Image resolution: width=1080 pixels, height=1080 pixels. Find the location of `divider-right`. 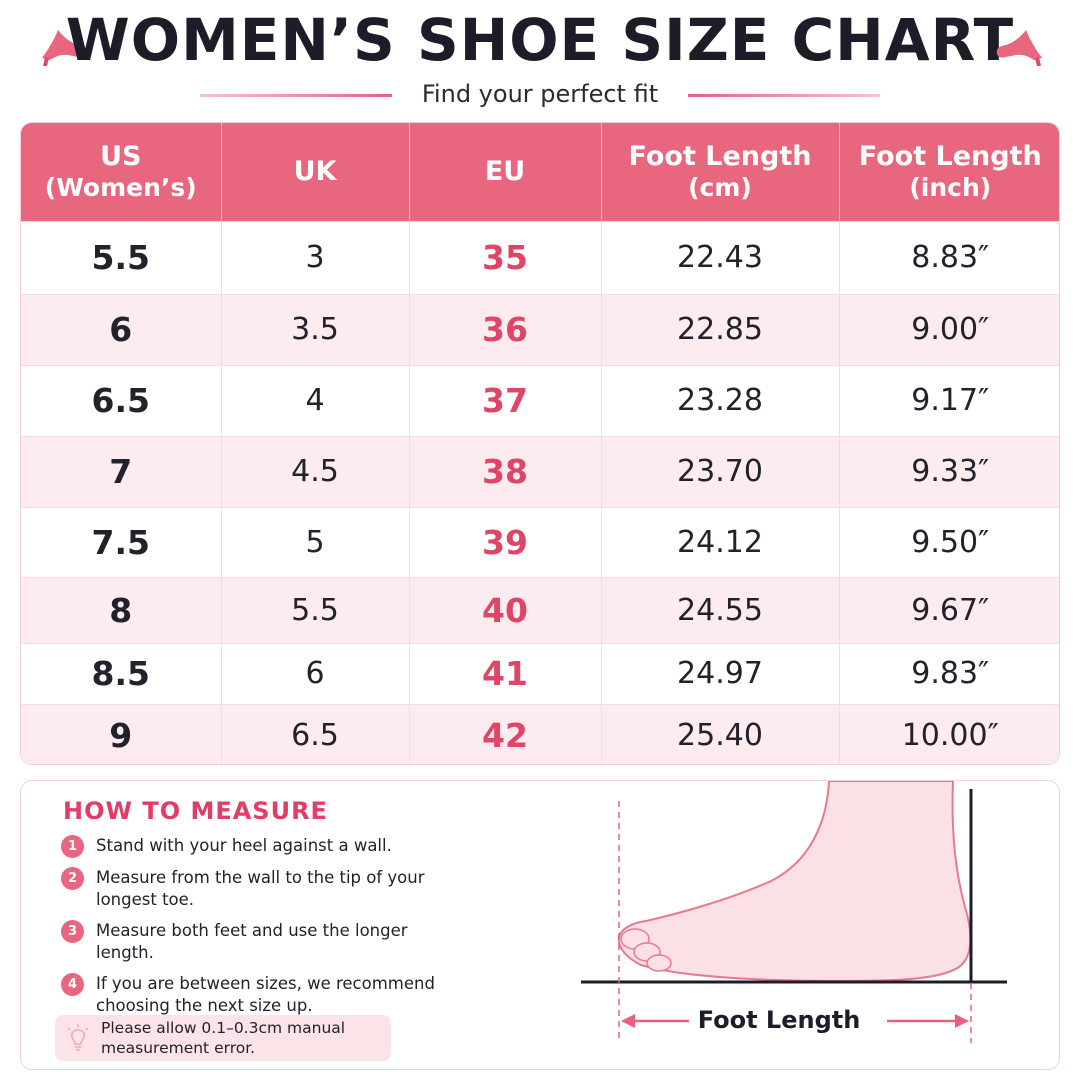

divider-right is located at coordinates (784, 95).